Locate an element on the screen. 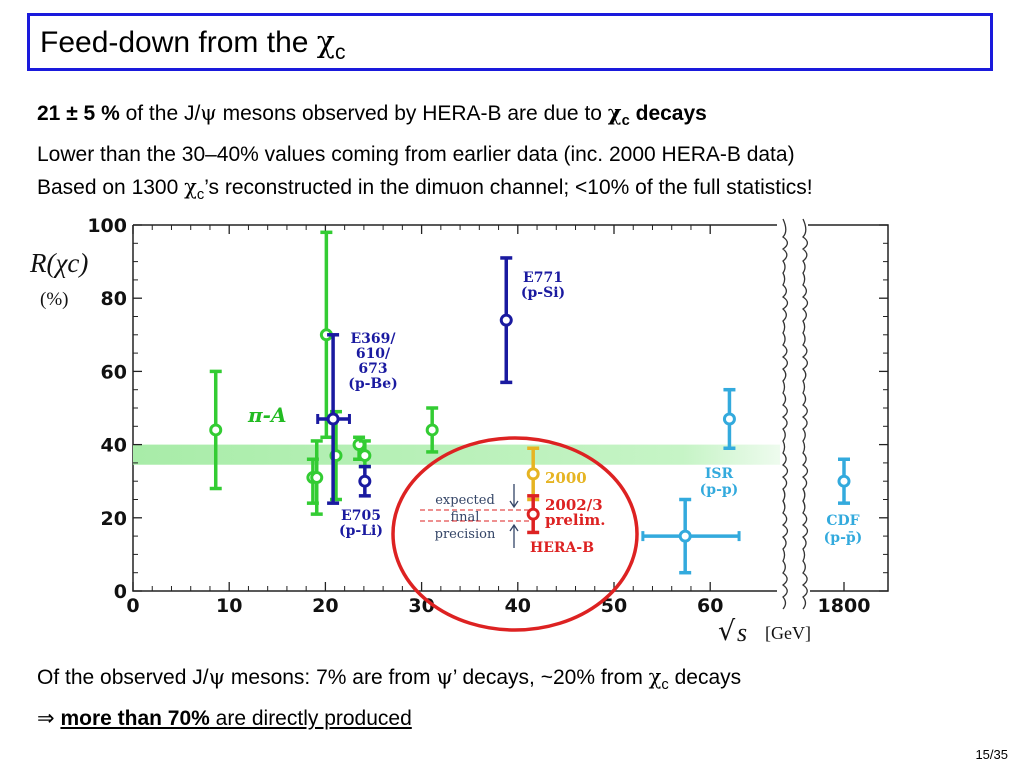  fraction-value: 21 ± 5 % is located at coordinates (78, 113).